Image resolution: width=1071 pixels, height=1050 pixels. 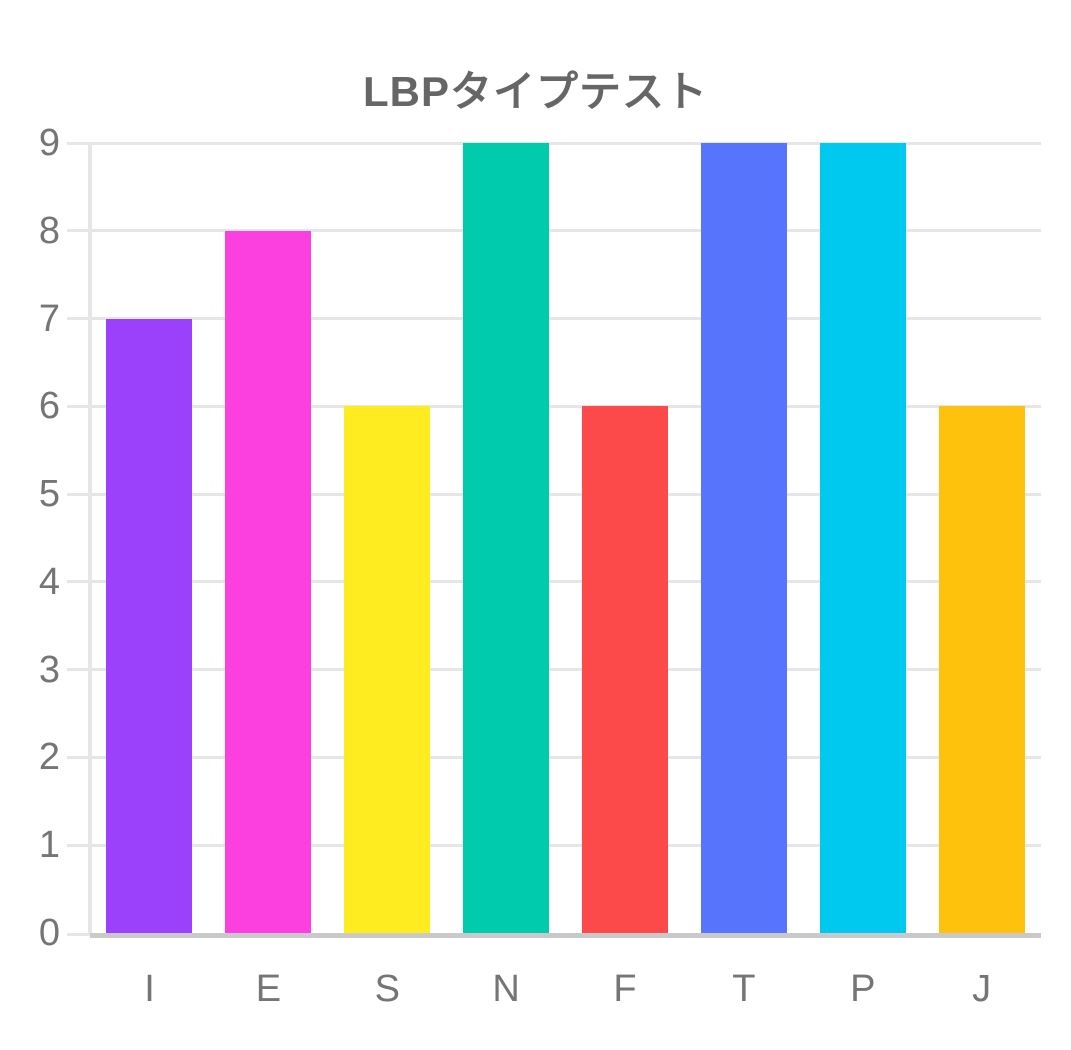 I want to click on y-axis-tick-label: 0, so click(x=49, y=933).